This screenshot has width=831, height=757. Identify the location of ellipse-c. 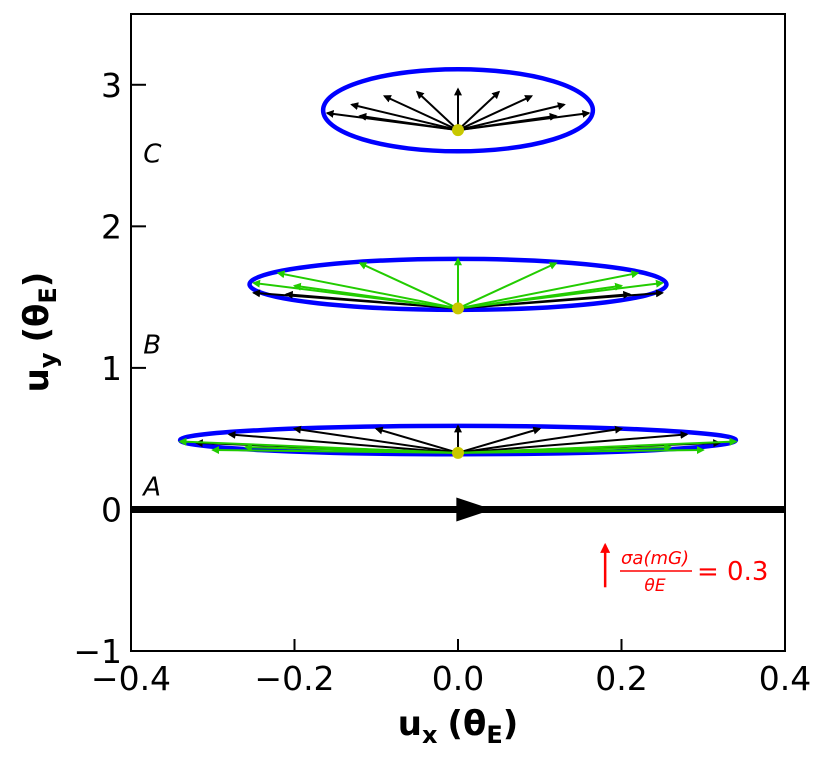
(458, 110).